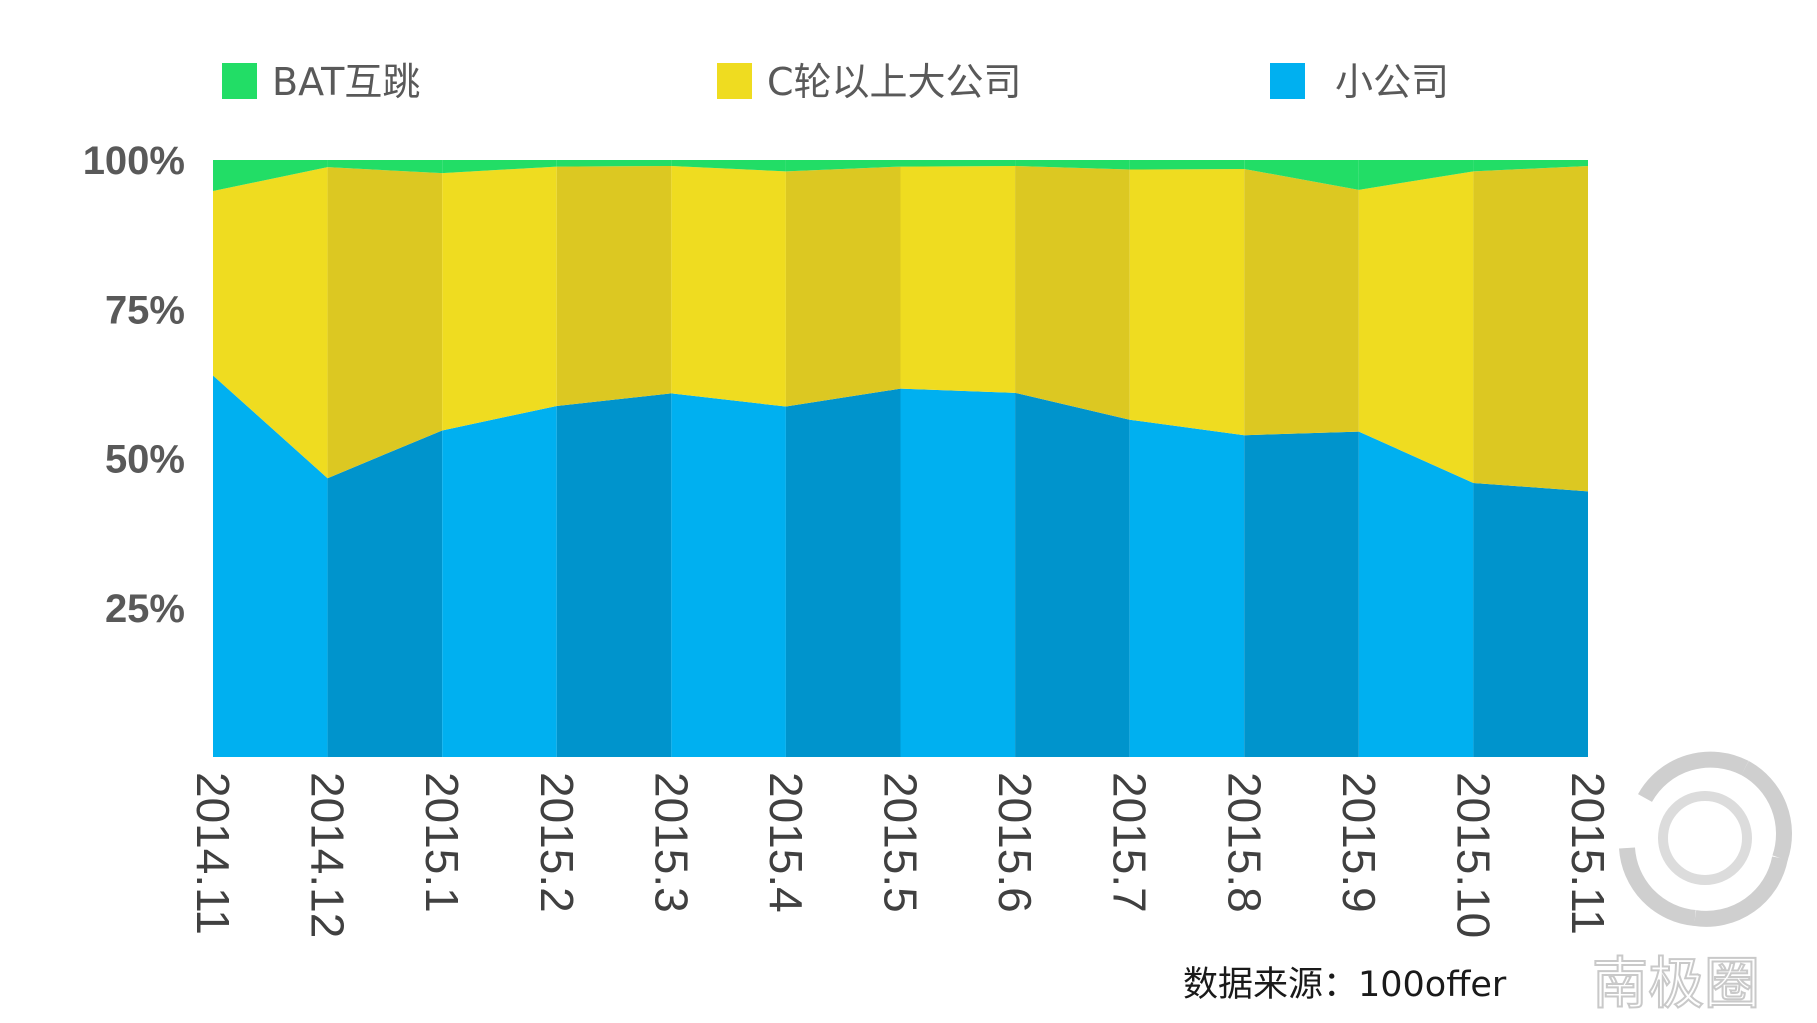 Image resolution: width=1817 pixels, height=1023 pixels. I want to click on x-tick-label: 2015.6, so click(1015, 842).